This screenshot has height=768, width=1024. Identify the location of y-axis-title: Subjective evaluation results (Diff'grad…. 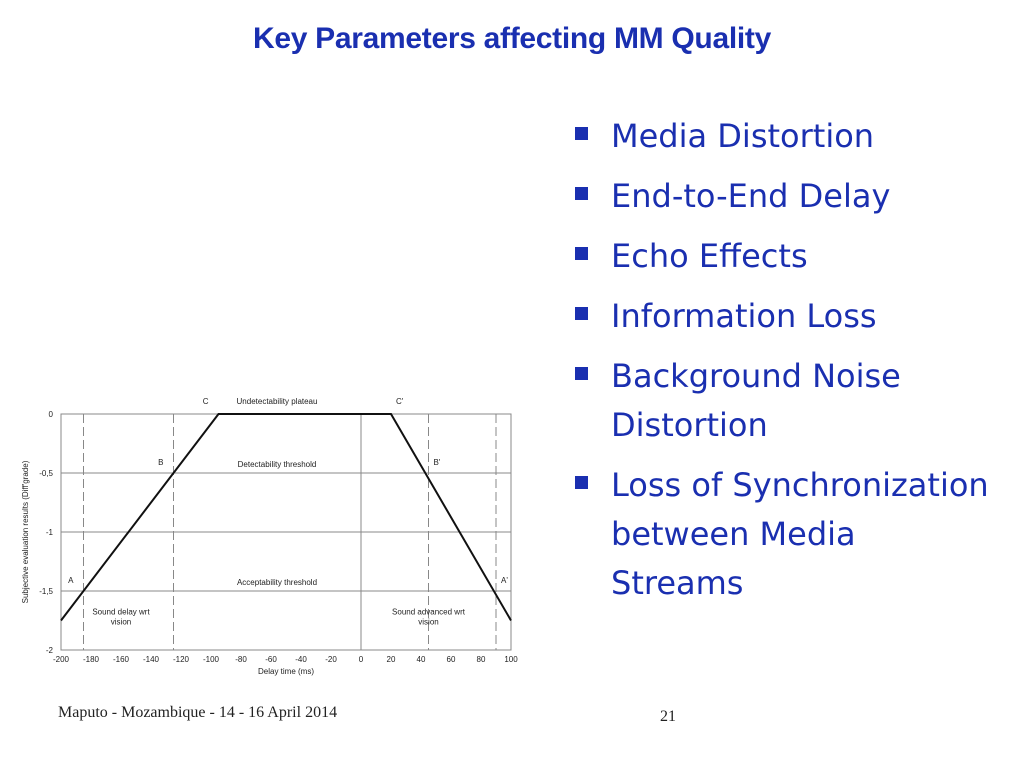
(25, 531).